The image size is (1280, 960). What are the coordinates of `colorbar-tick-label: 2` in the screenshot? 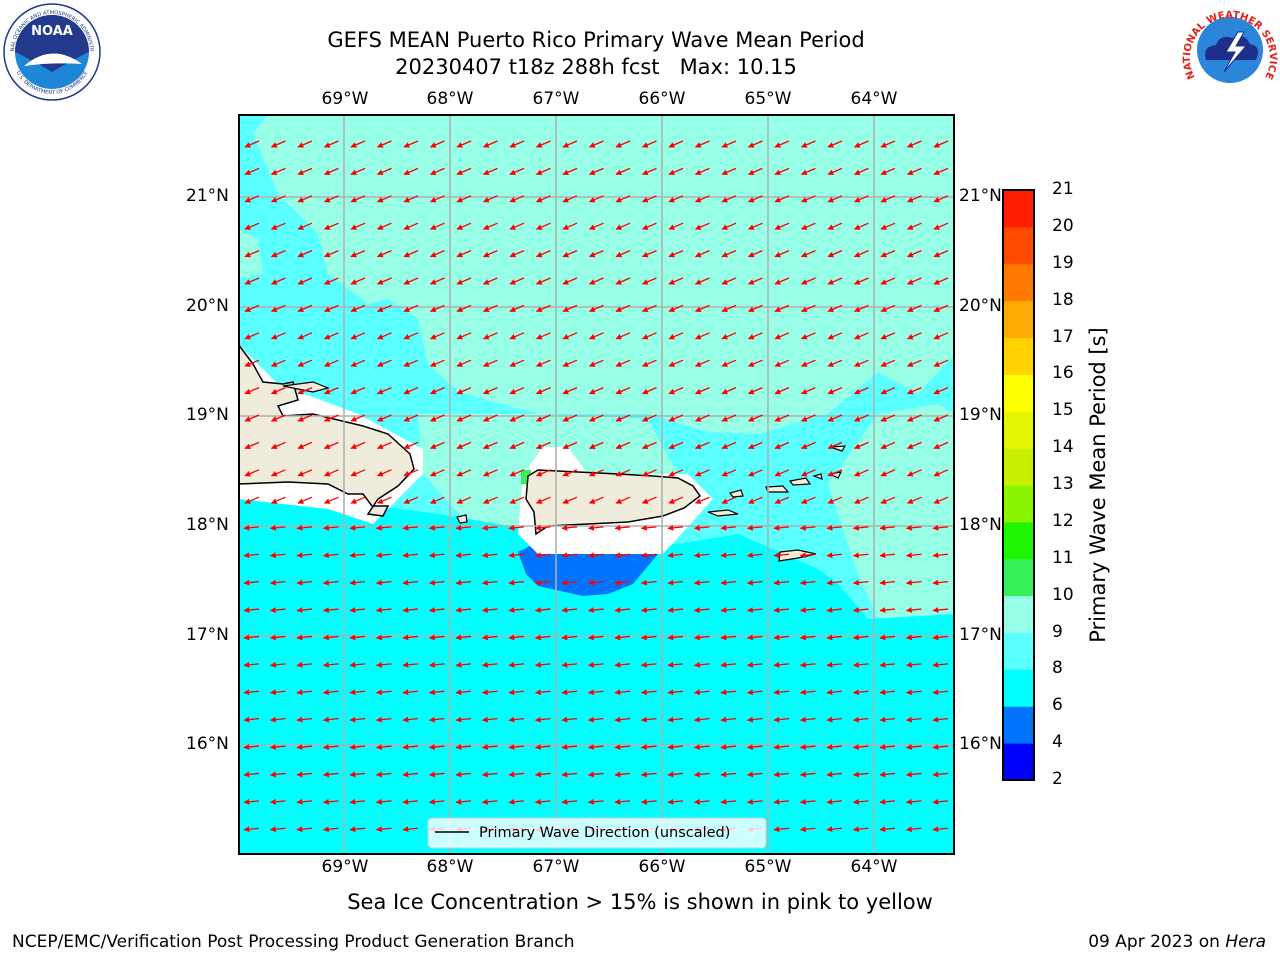 It's located at (1057, 779).